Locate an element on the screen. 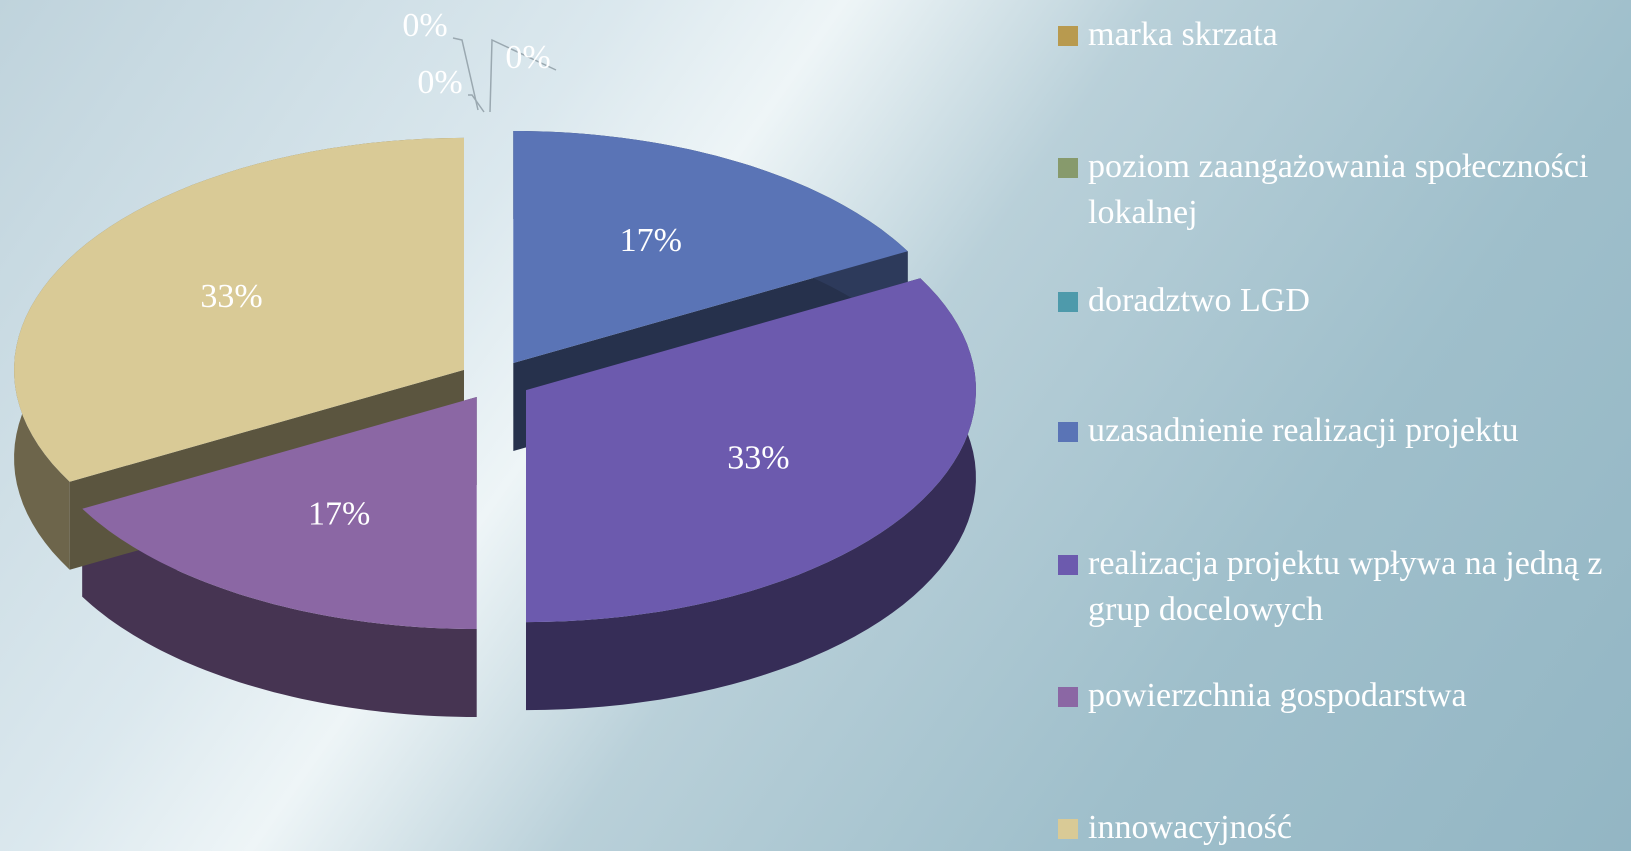 Image resolution: width=1631 pixels, height=851 pixels. legend-item: innowacyjność is located at coordinates (1343, 828).